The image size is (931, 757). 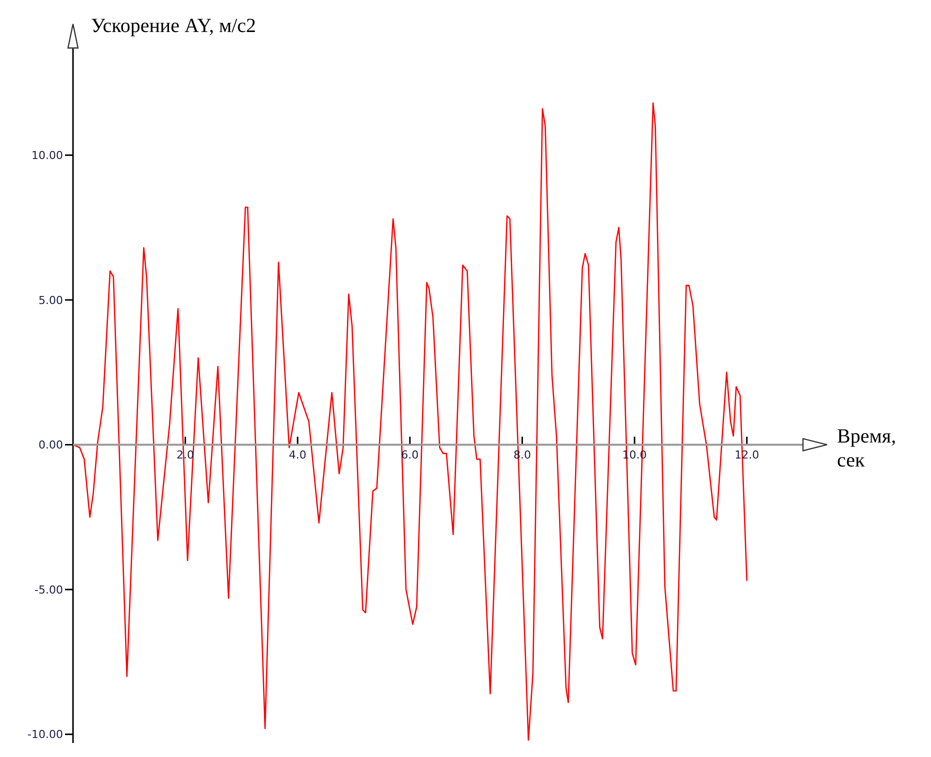 What do you see at coordinates (47, 155) in the screenshot?
I see `y-tick-label: 10.00` at bounding box center [47, 155].